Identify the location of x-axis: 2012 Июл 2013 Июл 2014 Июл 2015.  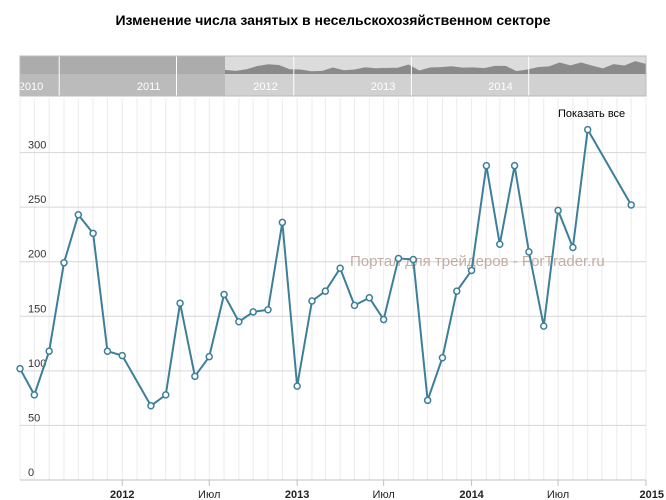
(342, 489).